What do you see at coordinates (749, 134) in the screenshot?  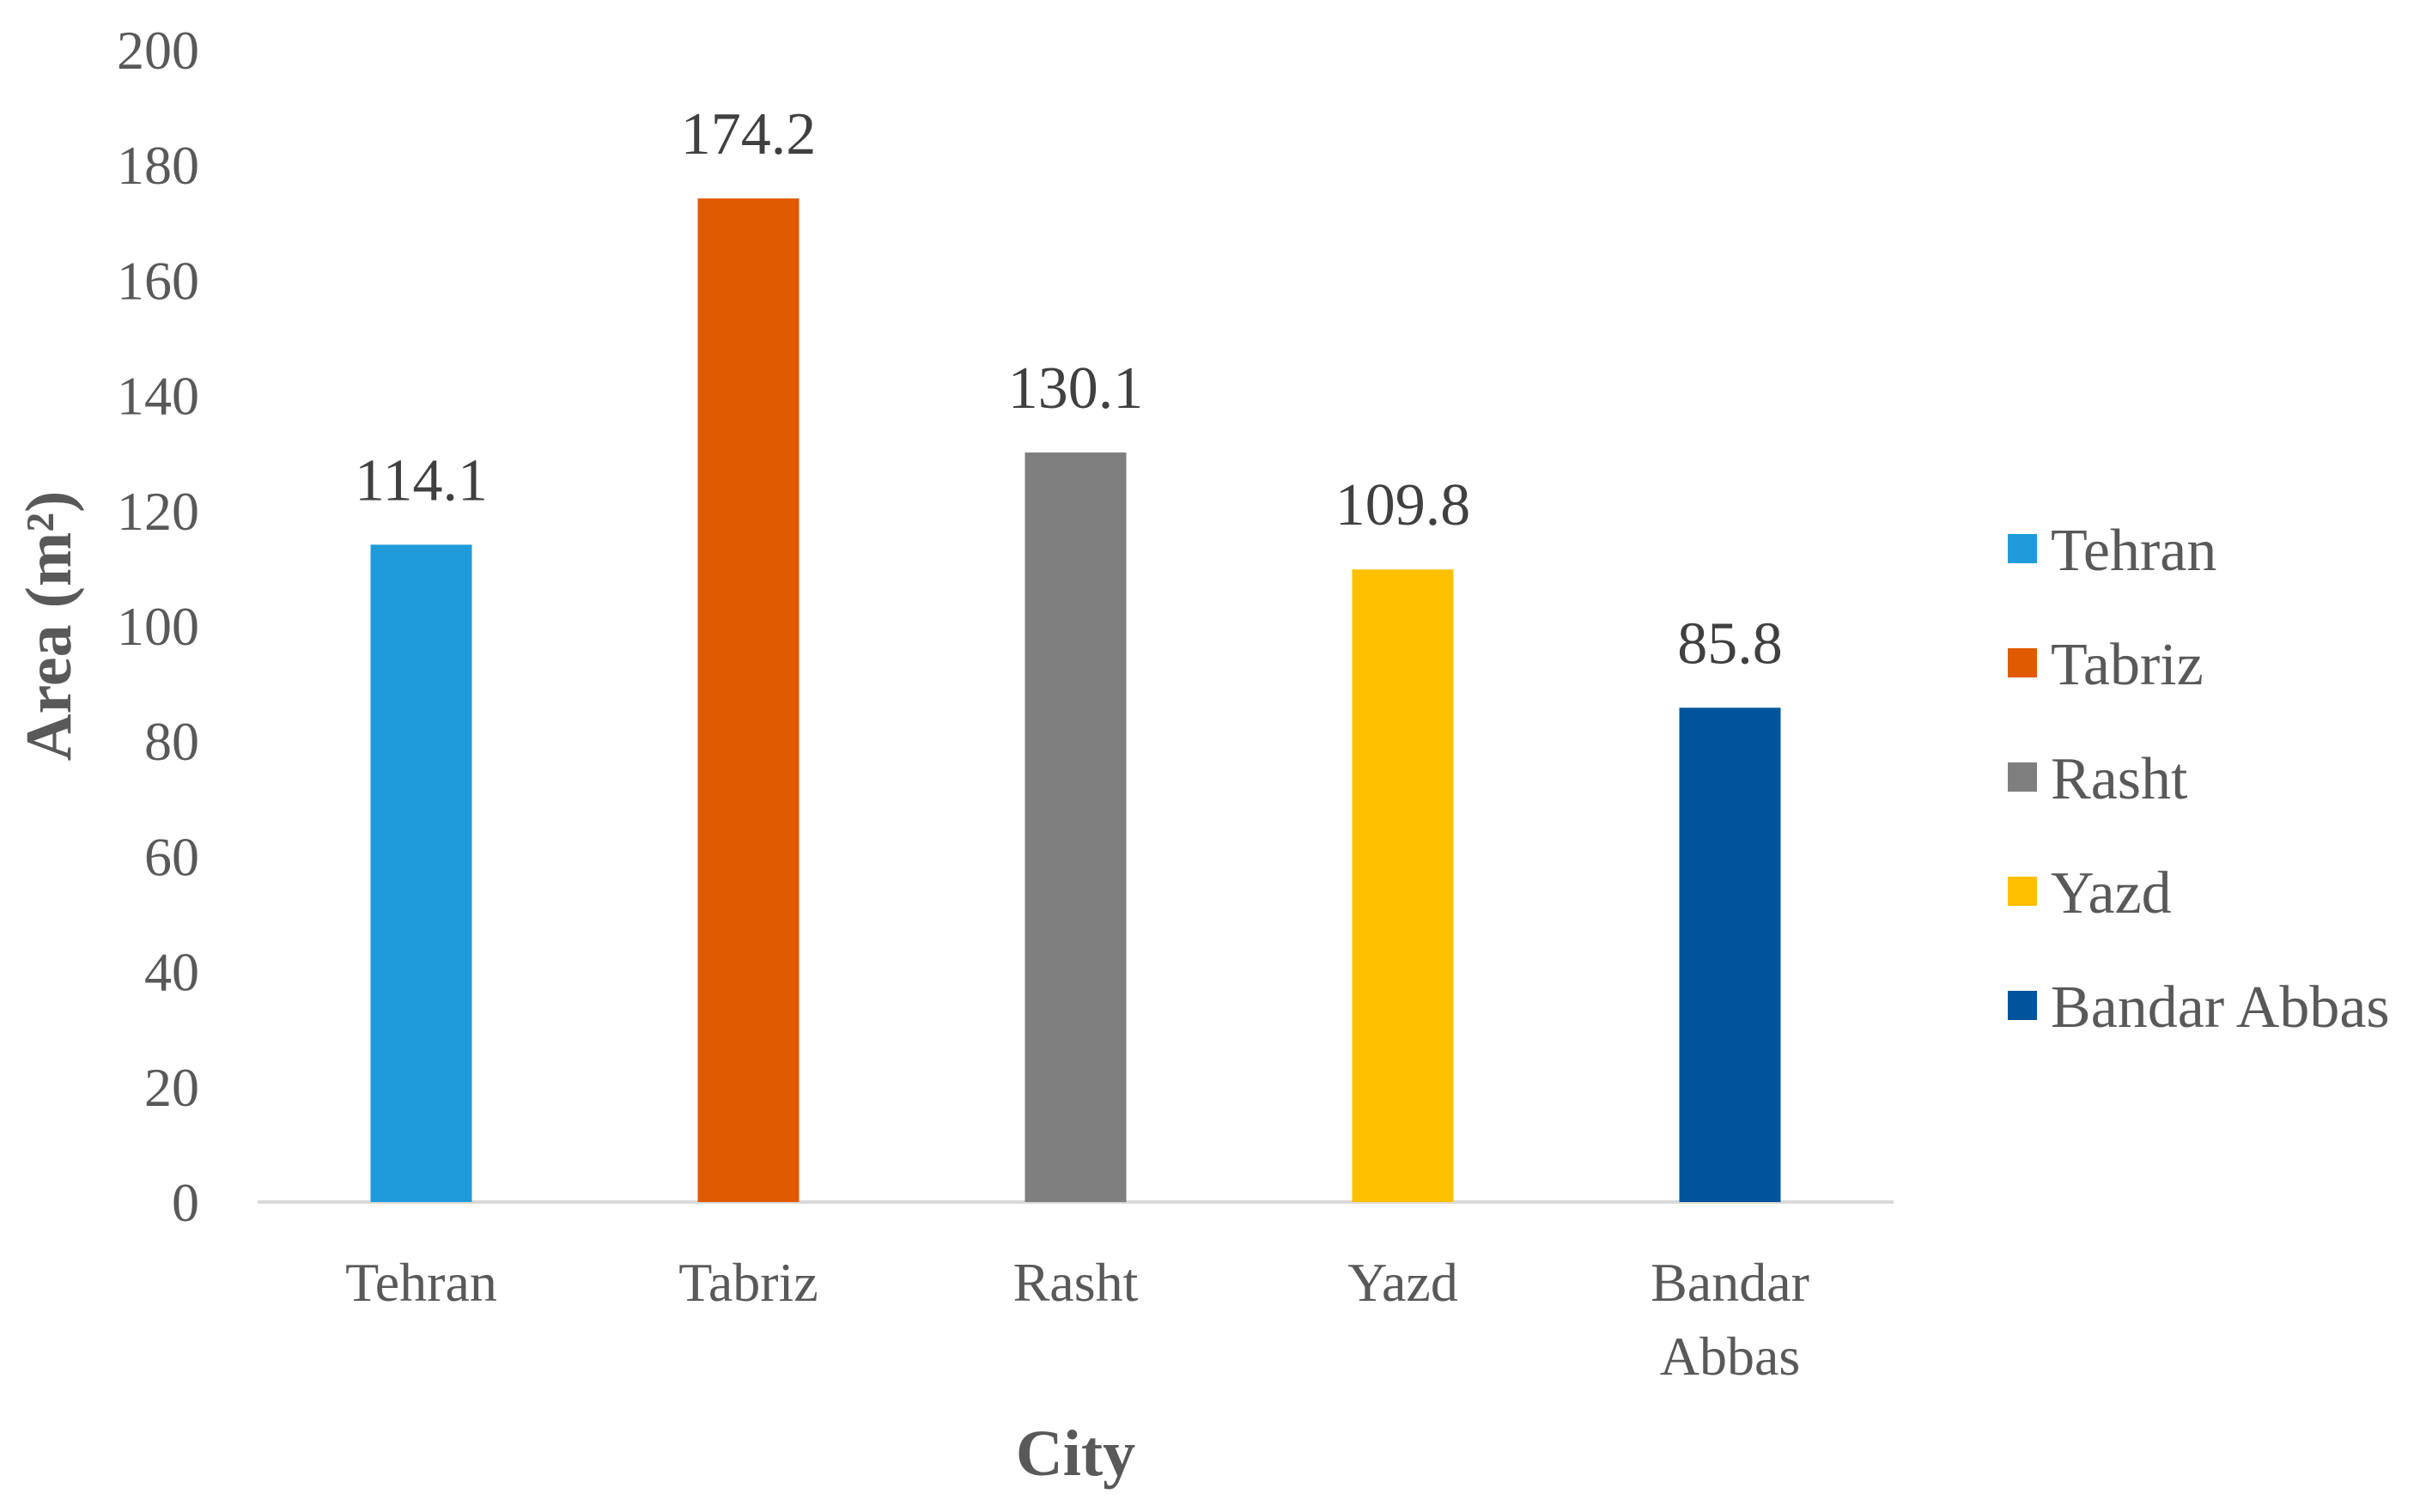 I see `data-label: 174.2` at bounding box center [749, 134].